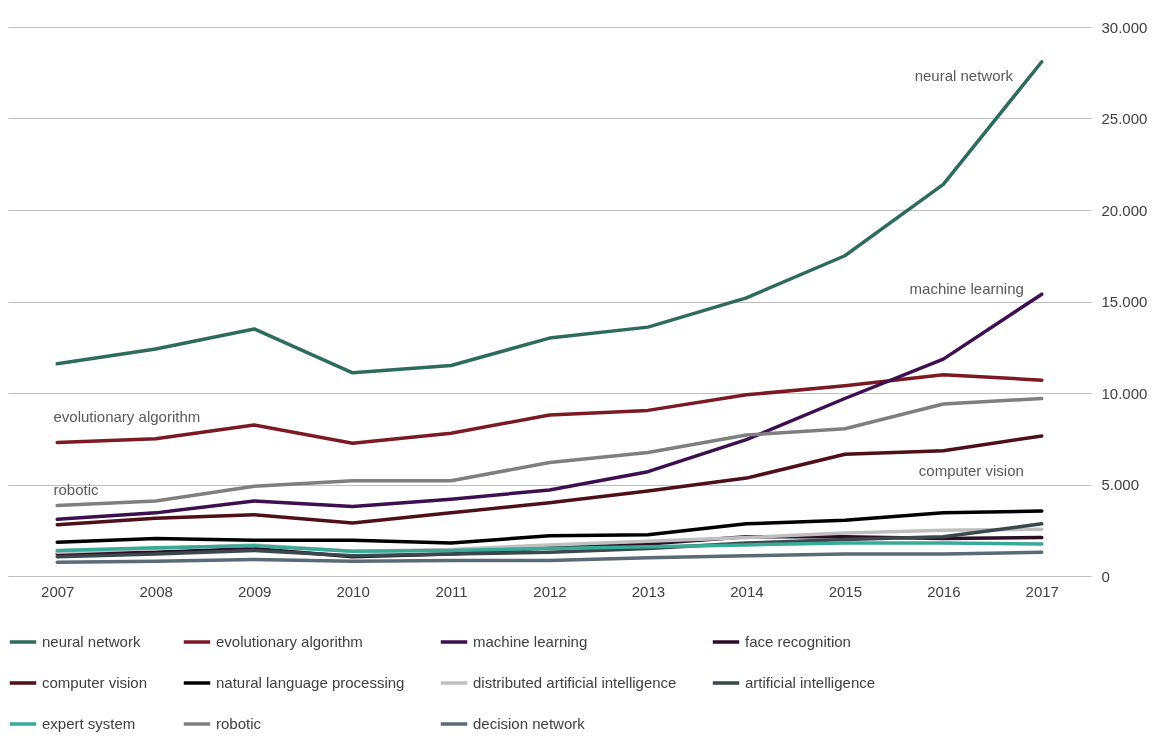 Image resolution: width=1159 pixels, height=740 pixels. Describe the element at coordinates (1124, 27) in the screenshot. I see `y-tick-label: 30.000` at that location.